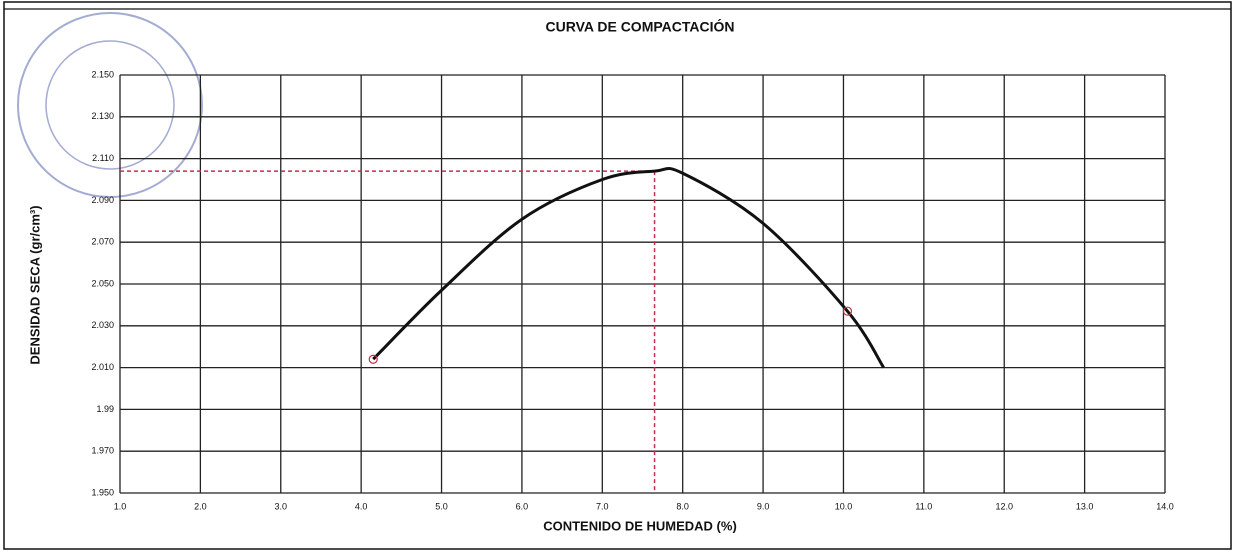 Image resolution: width=1235 pixels, height=553 pixels. What do you see at coordinates (102, 116) in the screenshot?
I see `y-tick-label: 2.130` at bounding box center [102, 116].